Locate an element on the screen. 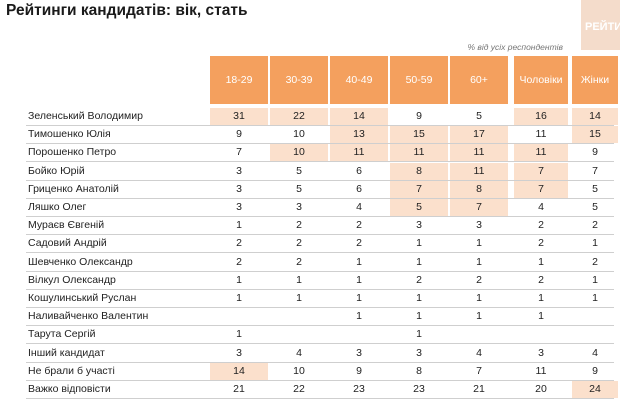 The height and width of the screenshot is (406, 620). table-row: Вілкул Олександр 1 1 1 2 2 2 1 is located at coordinates (310, 281).